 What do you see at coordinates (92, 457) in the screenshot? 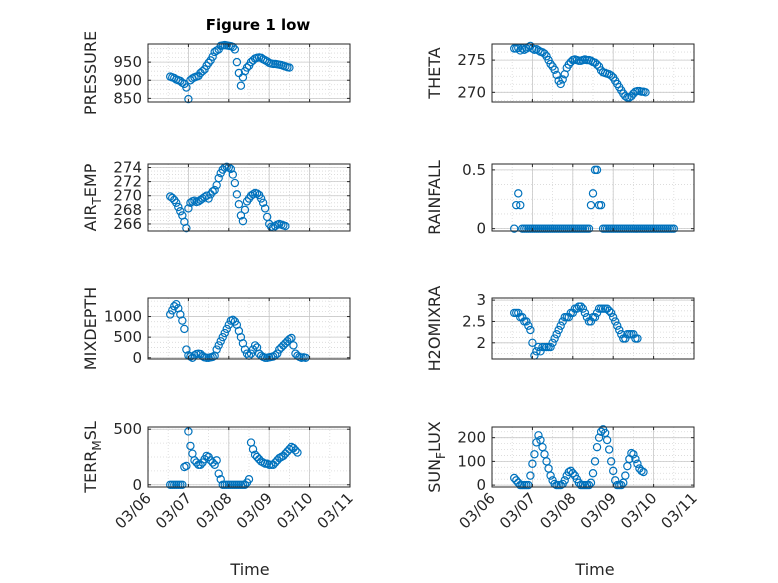
I see `y-axis-label: TERRMSL` at bounding box center [92, 457].